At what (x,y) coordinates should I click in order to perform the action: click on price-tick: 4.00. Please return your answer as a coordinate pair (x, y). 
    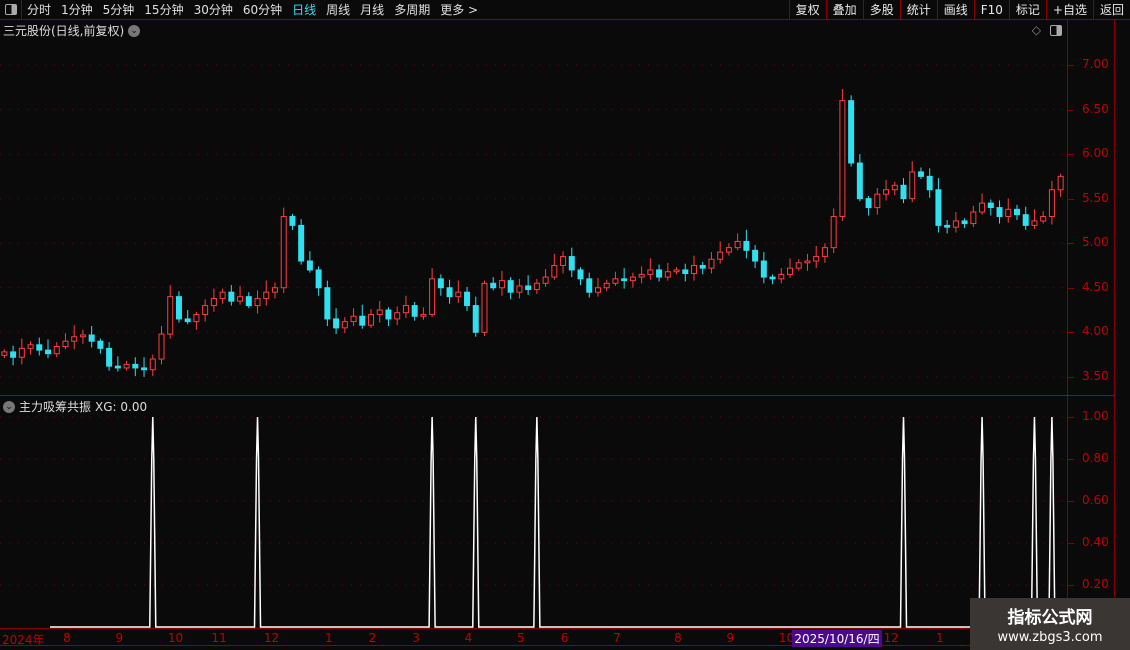
    Looking at the image, I should click on (1095, 331).